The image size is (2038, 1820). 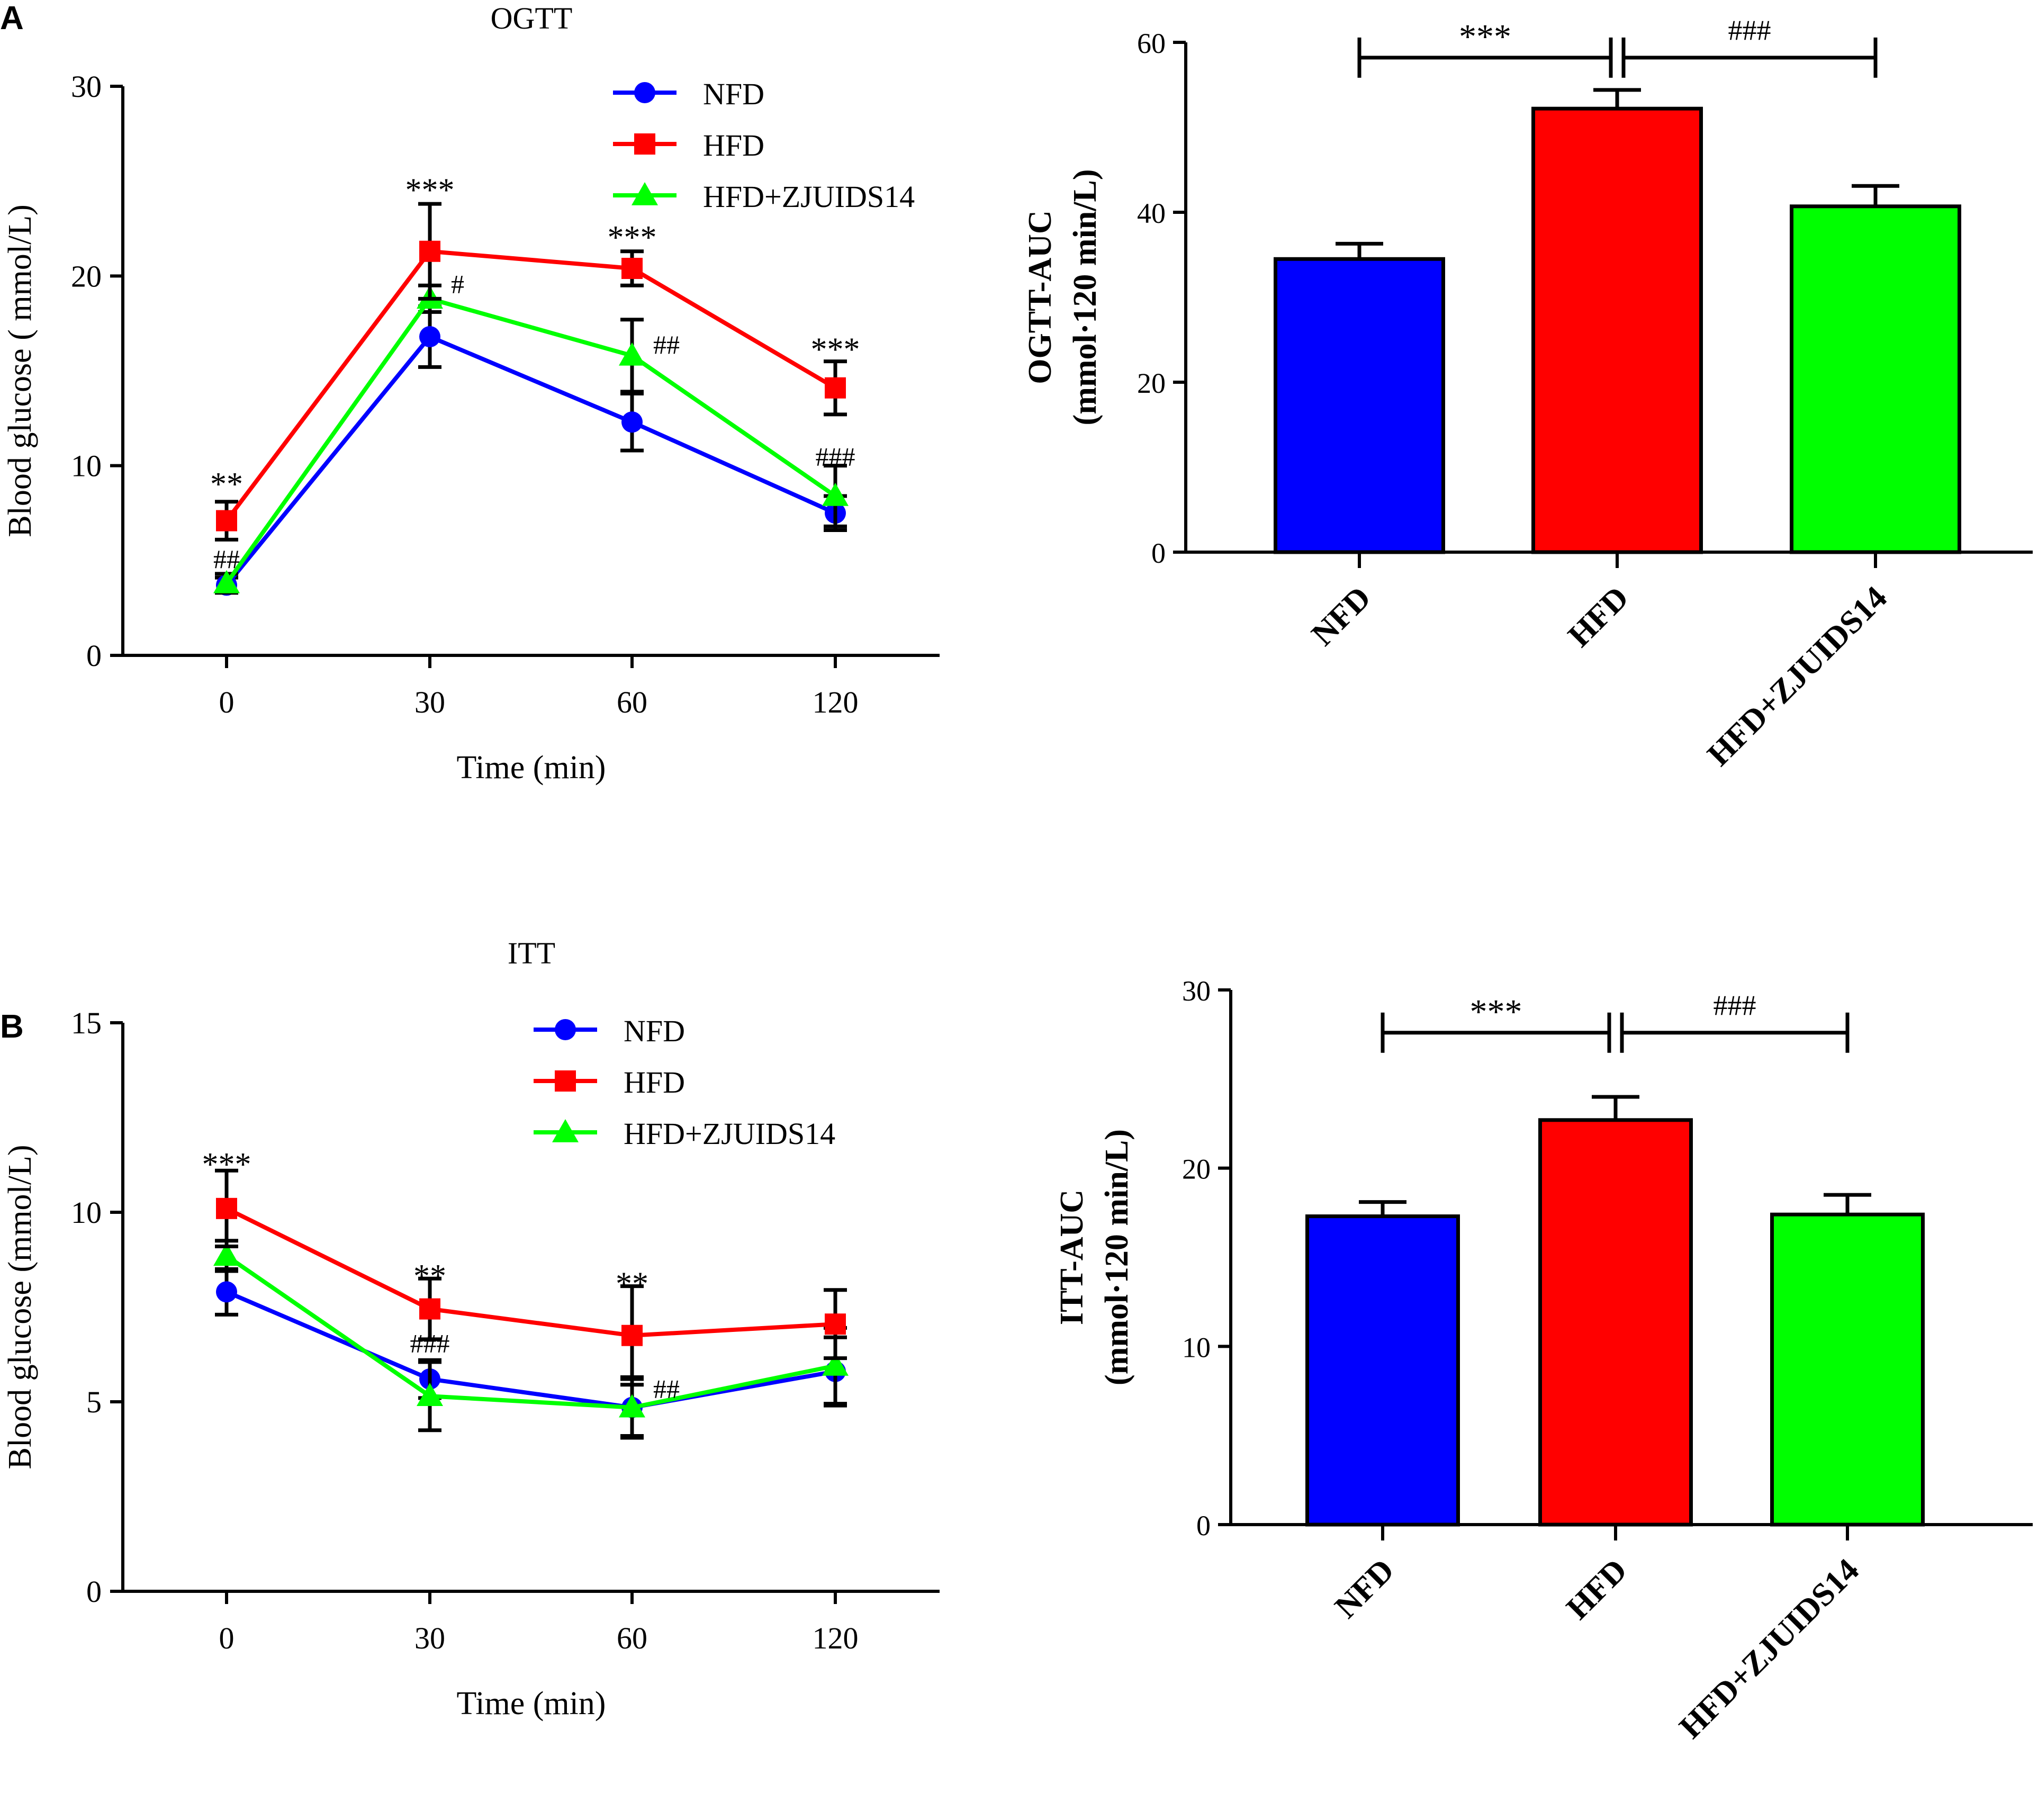 What do you see at coordinates (457, 284) in the screenshot?
I see `significance-label: #` at bounding box center [457, 284].